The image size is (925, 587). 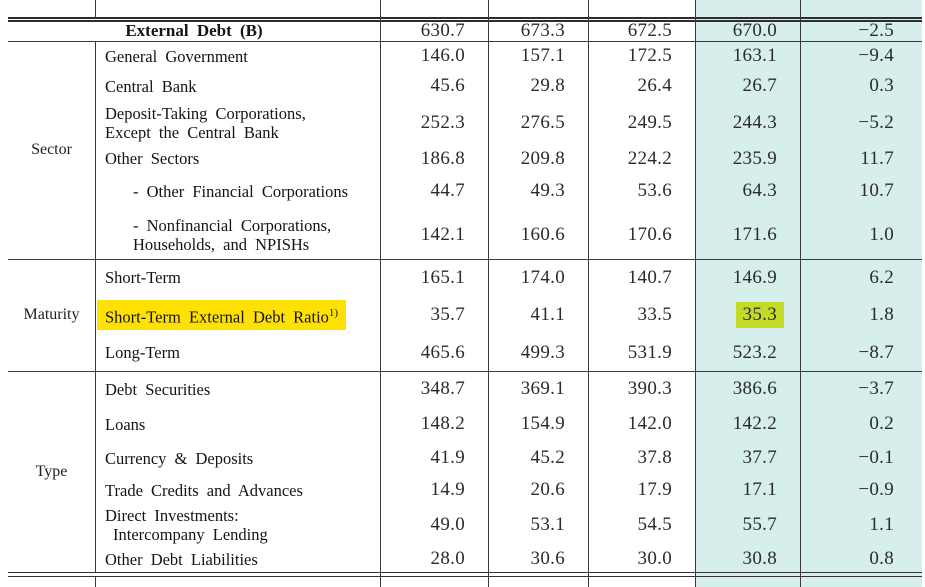 What do you see at coordinates (654, 190) in the screenshot?
I see `value-cell: 53.6` at bounding box center [654, 190].